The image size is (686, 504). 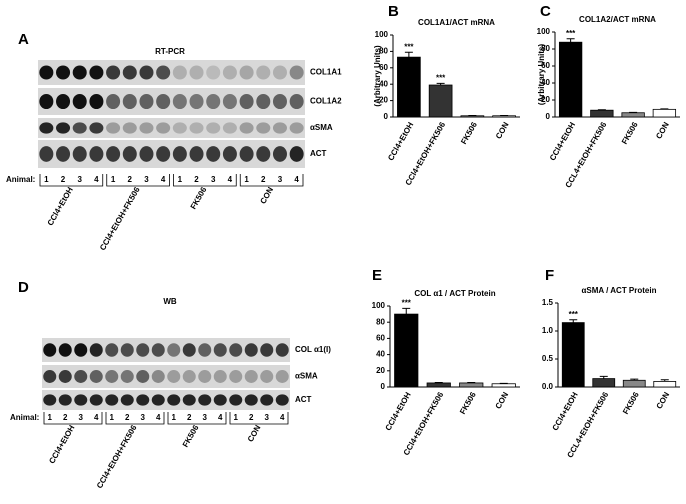 I want to click on y-tick-label: 40, so click(x=380, y=354).